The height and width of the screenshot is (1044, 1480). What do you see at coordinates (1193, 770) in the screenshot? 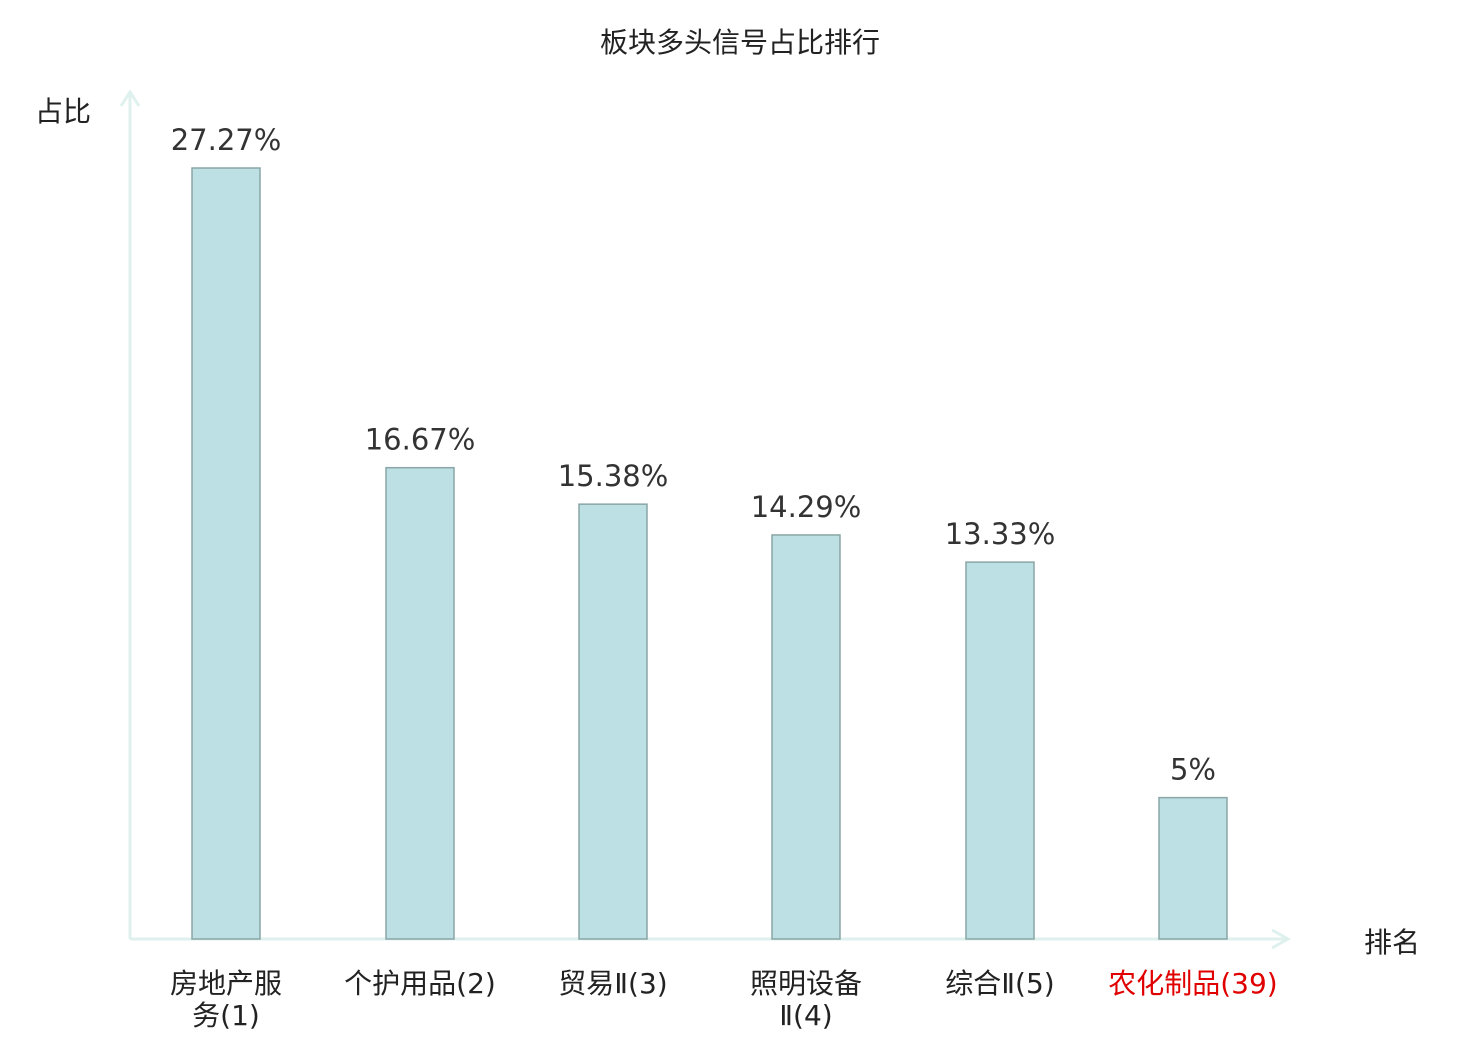
I see `value-label: 5%` at bounding box center [1193, 770].